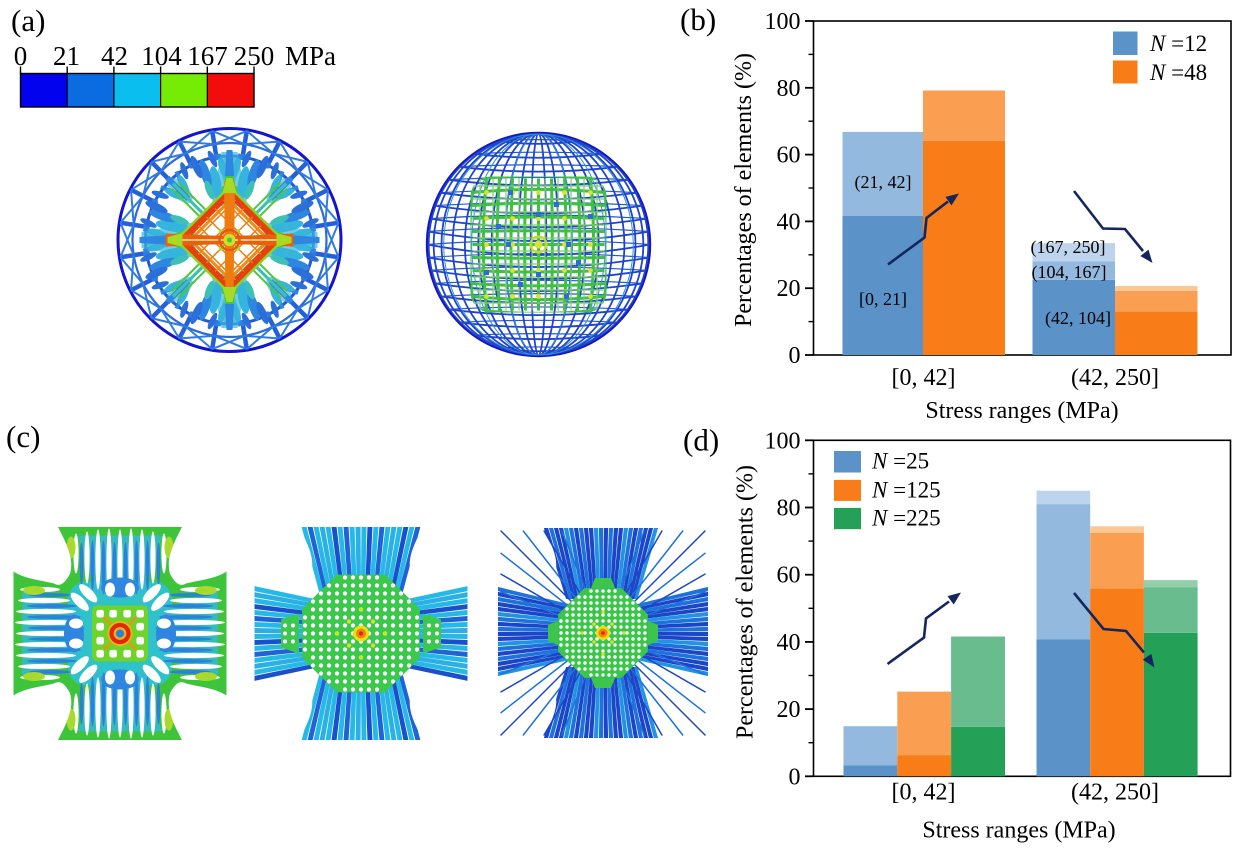 This screenshot has width=1239, height=854. Describe the element at coordinates (114, 56) in the screenshot. I see `svg-text: 42` at that location.